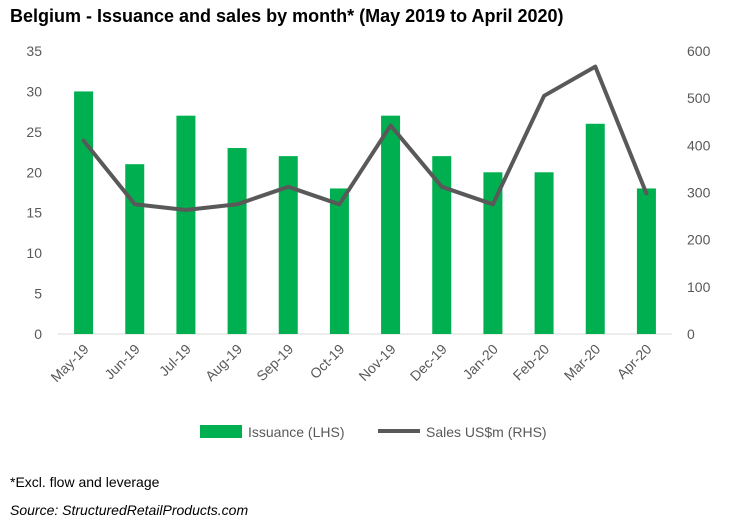 This screenshot has height=523, width=733. I want to click on right-tick-label: 0, so click(691, 334).